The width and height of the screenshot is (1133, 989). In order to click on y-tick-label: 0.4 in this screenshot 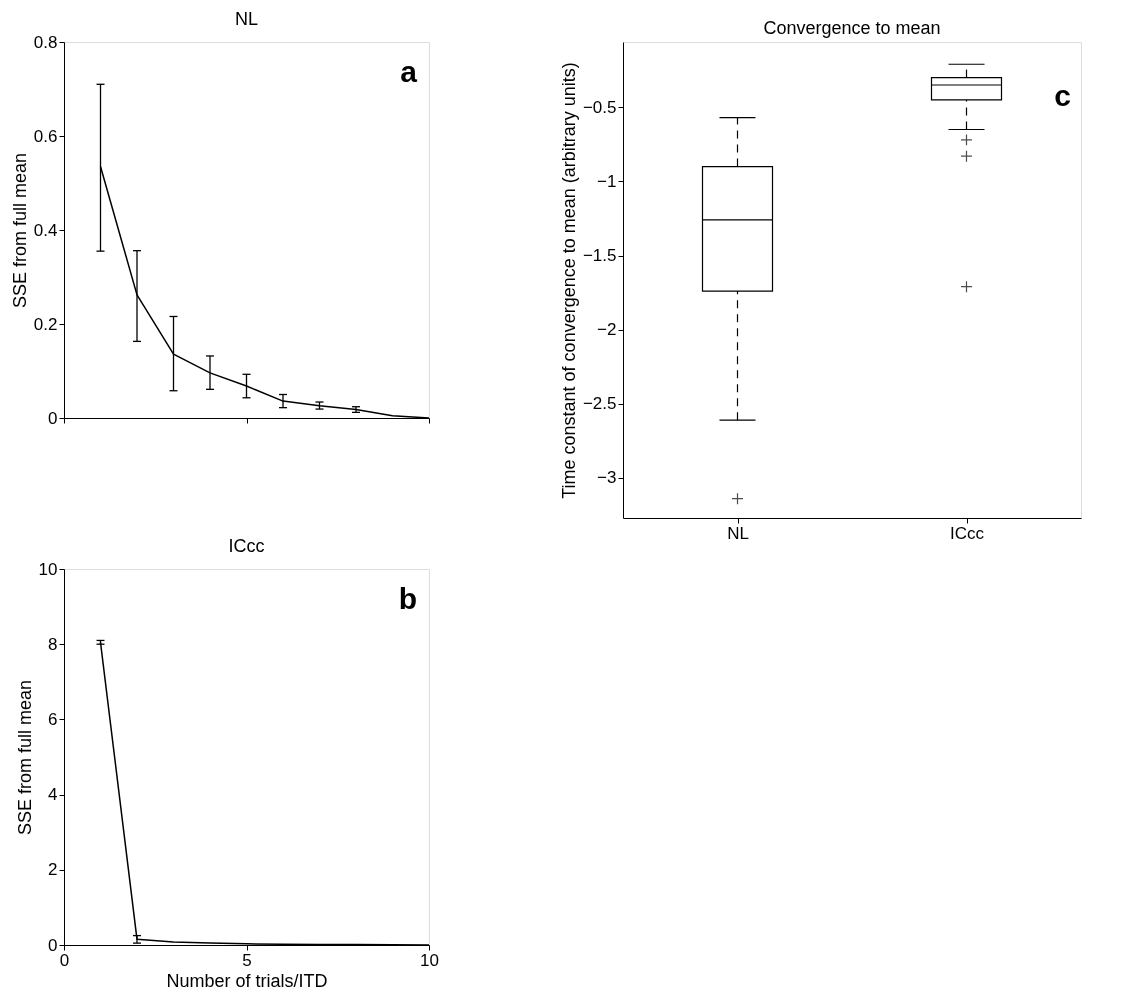, I will do `click(45, 230)`.